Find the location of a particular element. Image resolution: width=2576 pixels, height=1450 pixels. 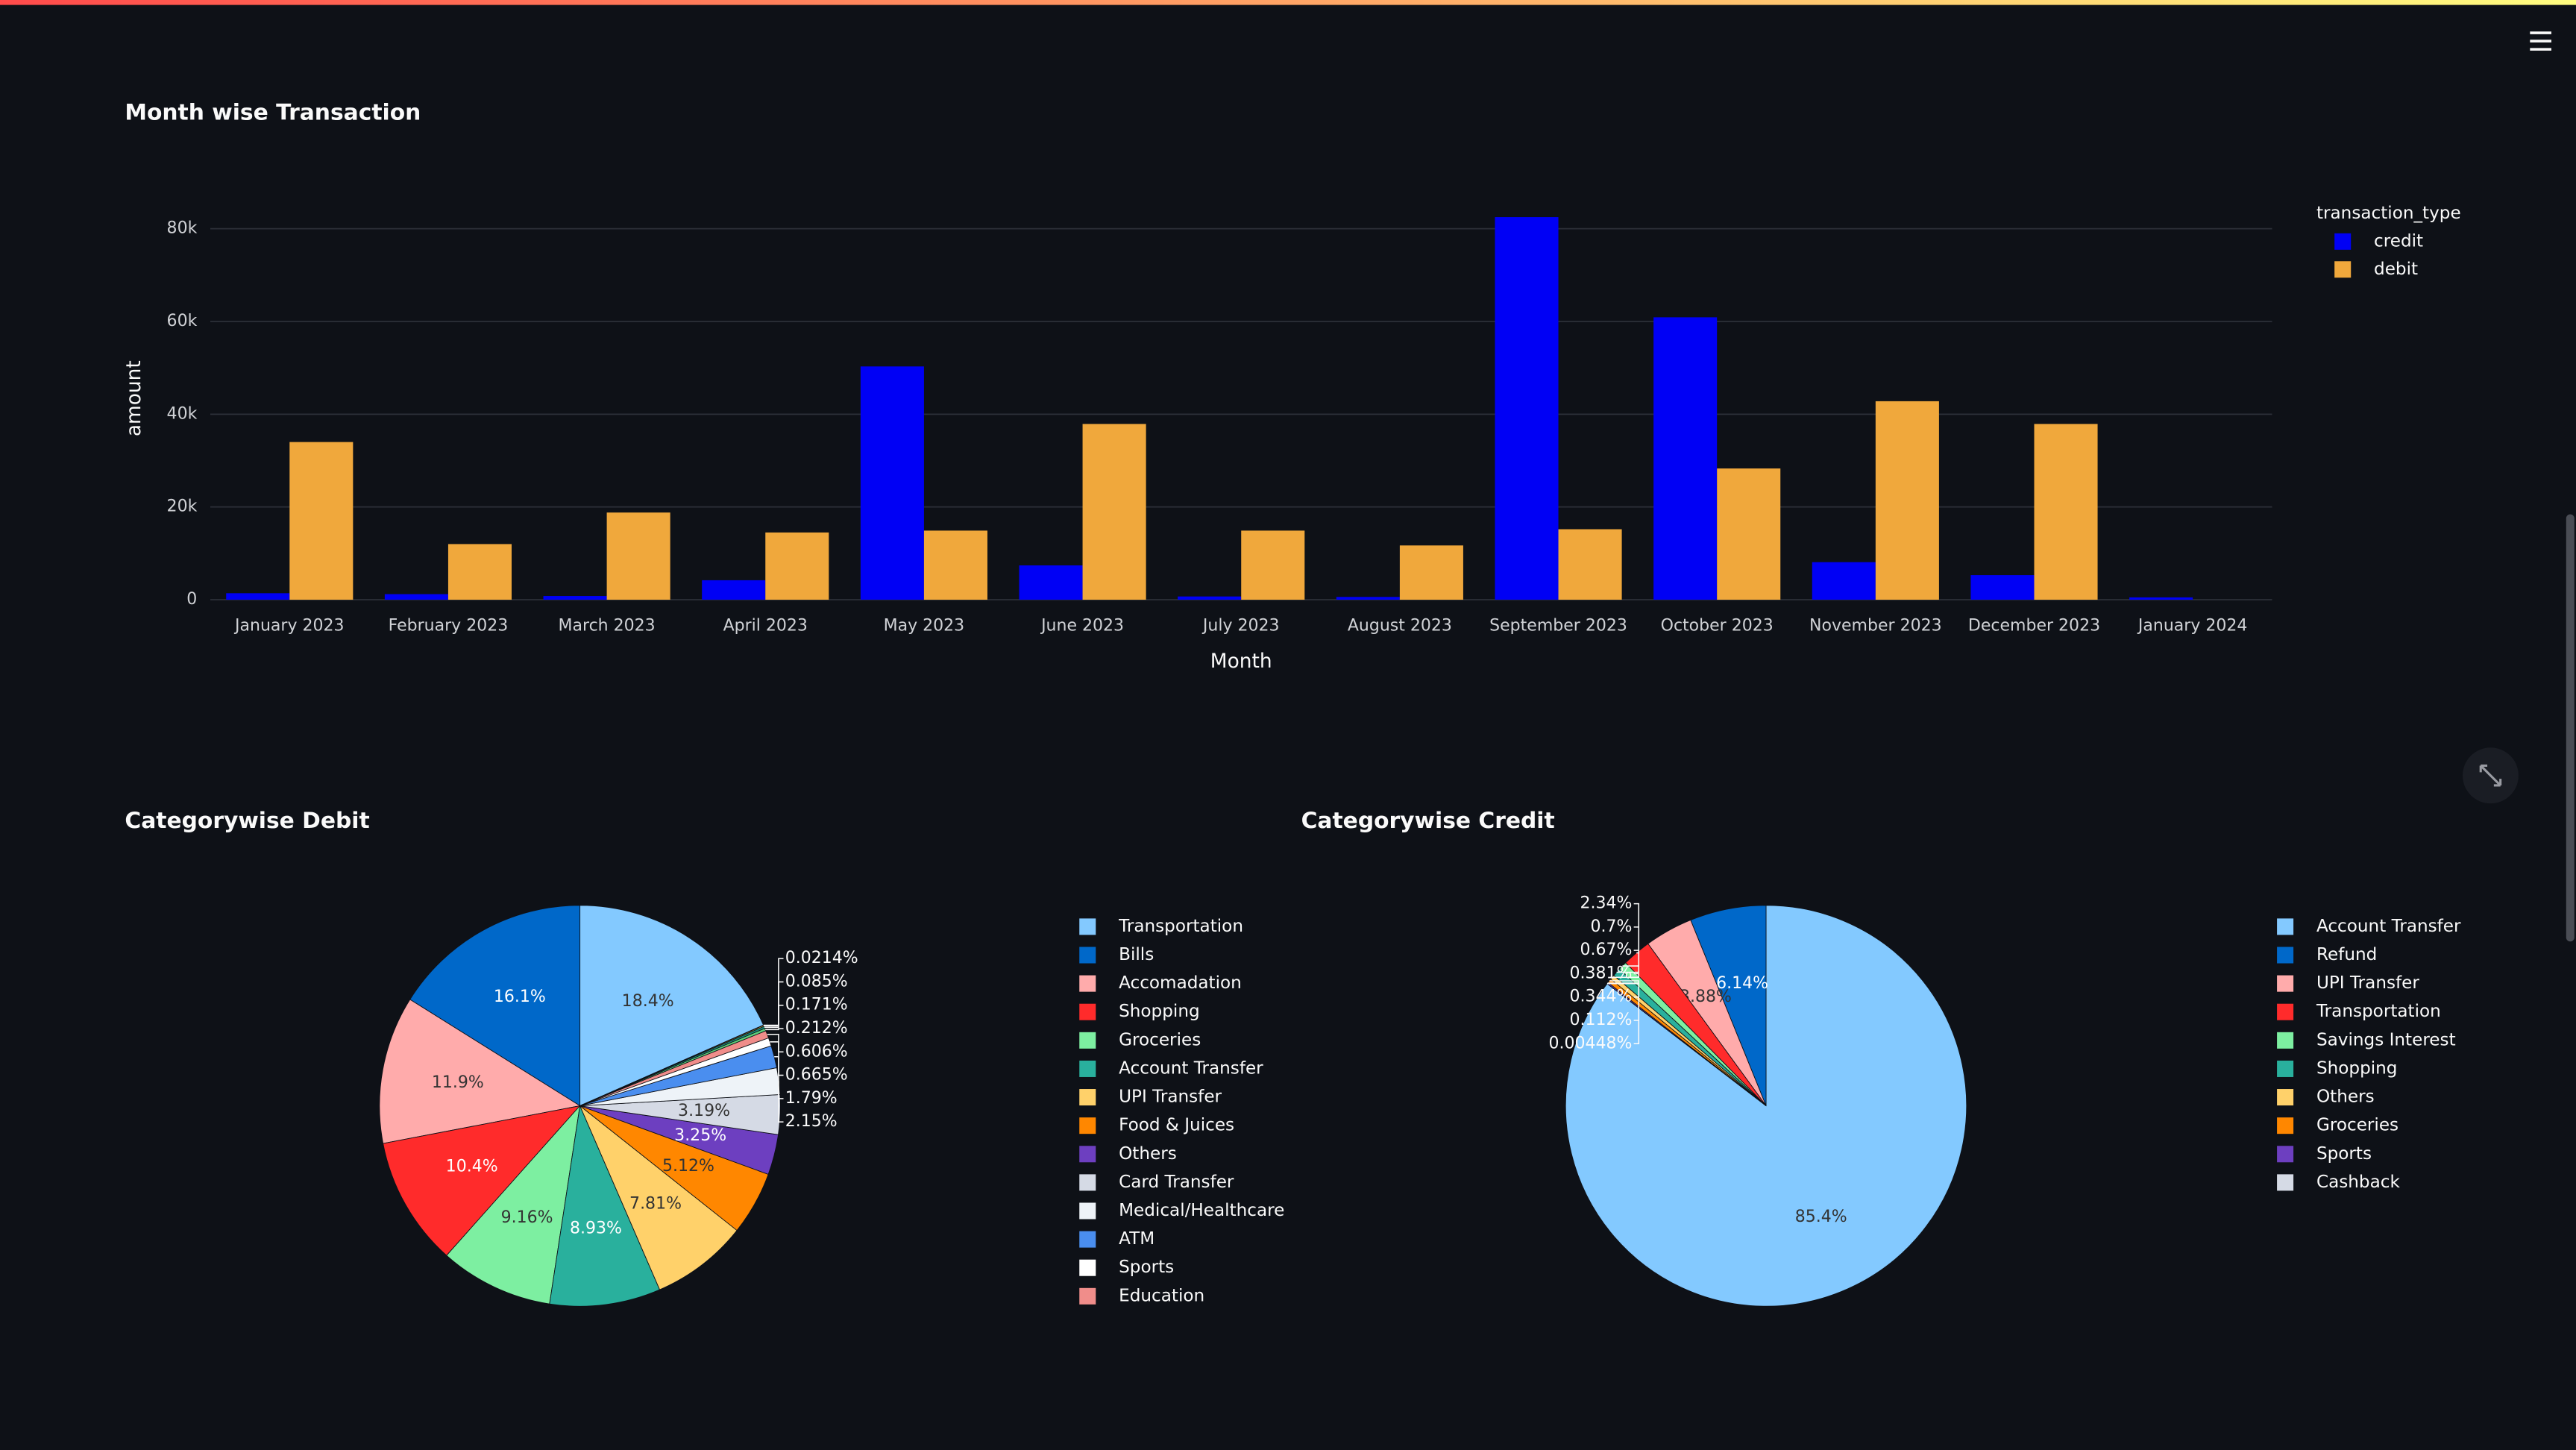

x-tick-label: September 2023 is located at coordinates (1558, 626).